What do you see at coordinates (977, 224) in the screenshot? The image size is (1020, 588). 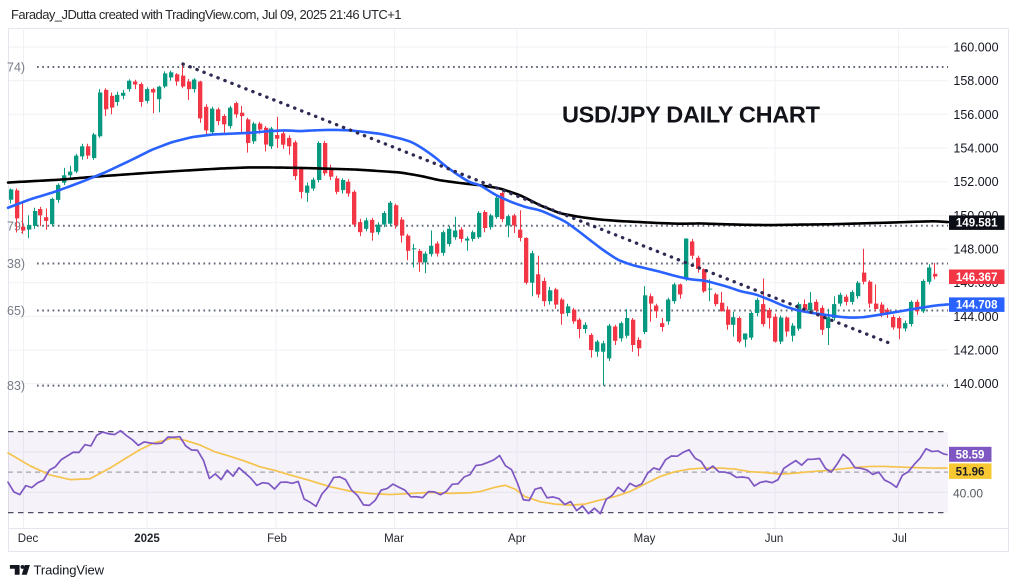 I see `svg-text: 149.581` at bounding box center [977, 224].